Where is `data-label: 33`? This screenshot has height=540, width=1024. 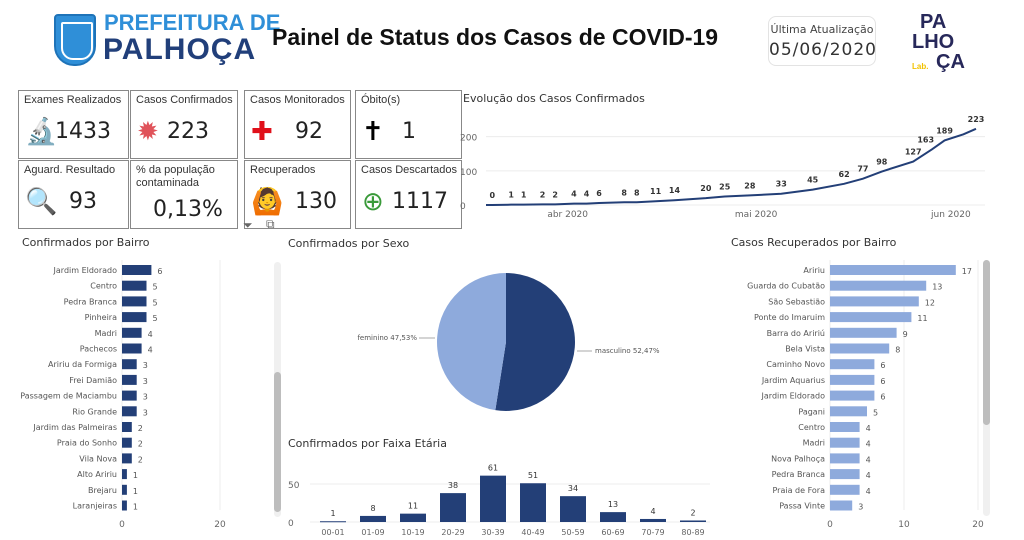 data-label: 33 is located at coordinates (781, 184).